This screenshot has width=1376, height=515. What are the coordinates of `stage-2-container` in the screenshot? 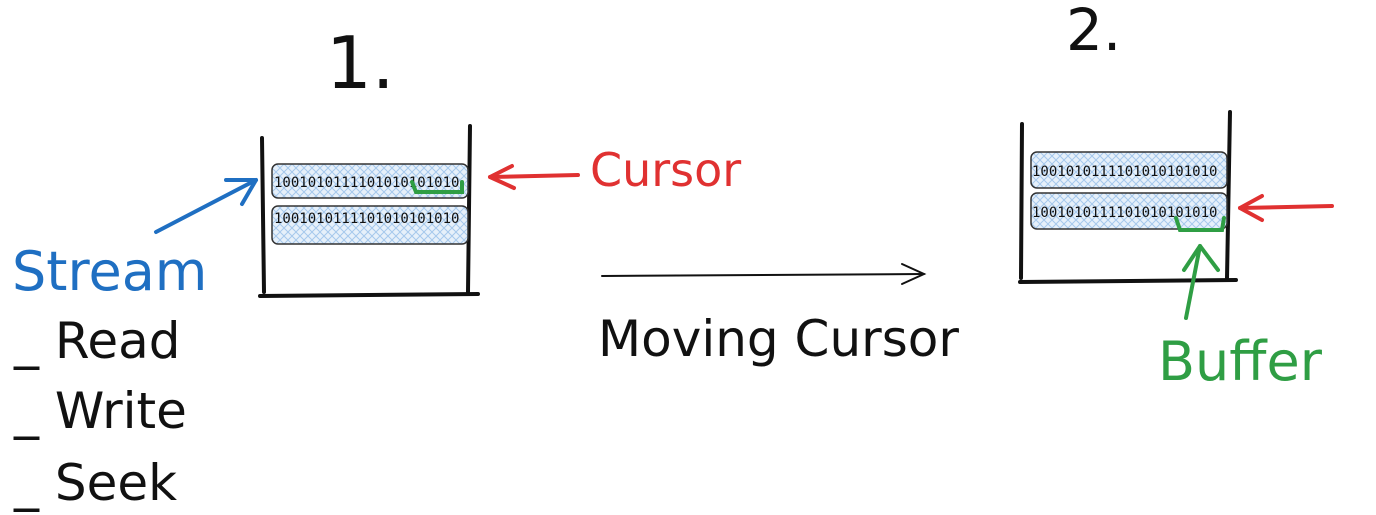 It's located at (1128, 197).